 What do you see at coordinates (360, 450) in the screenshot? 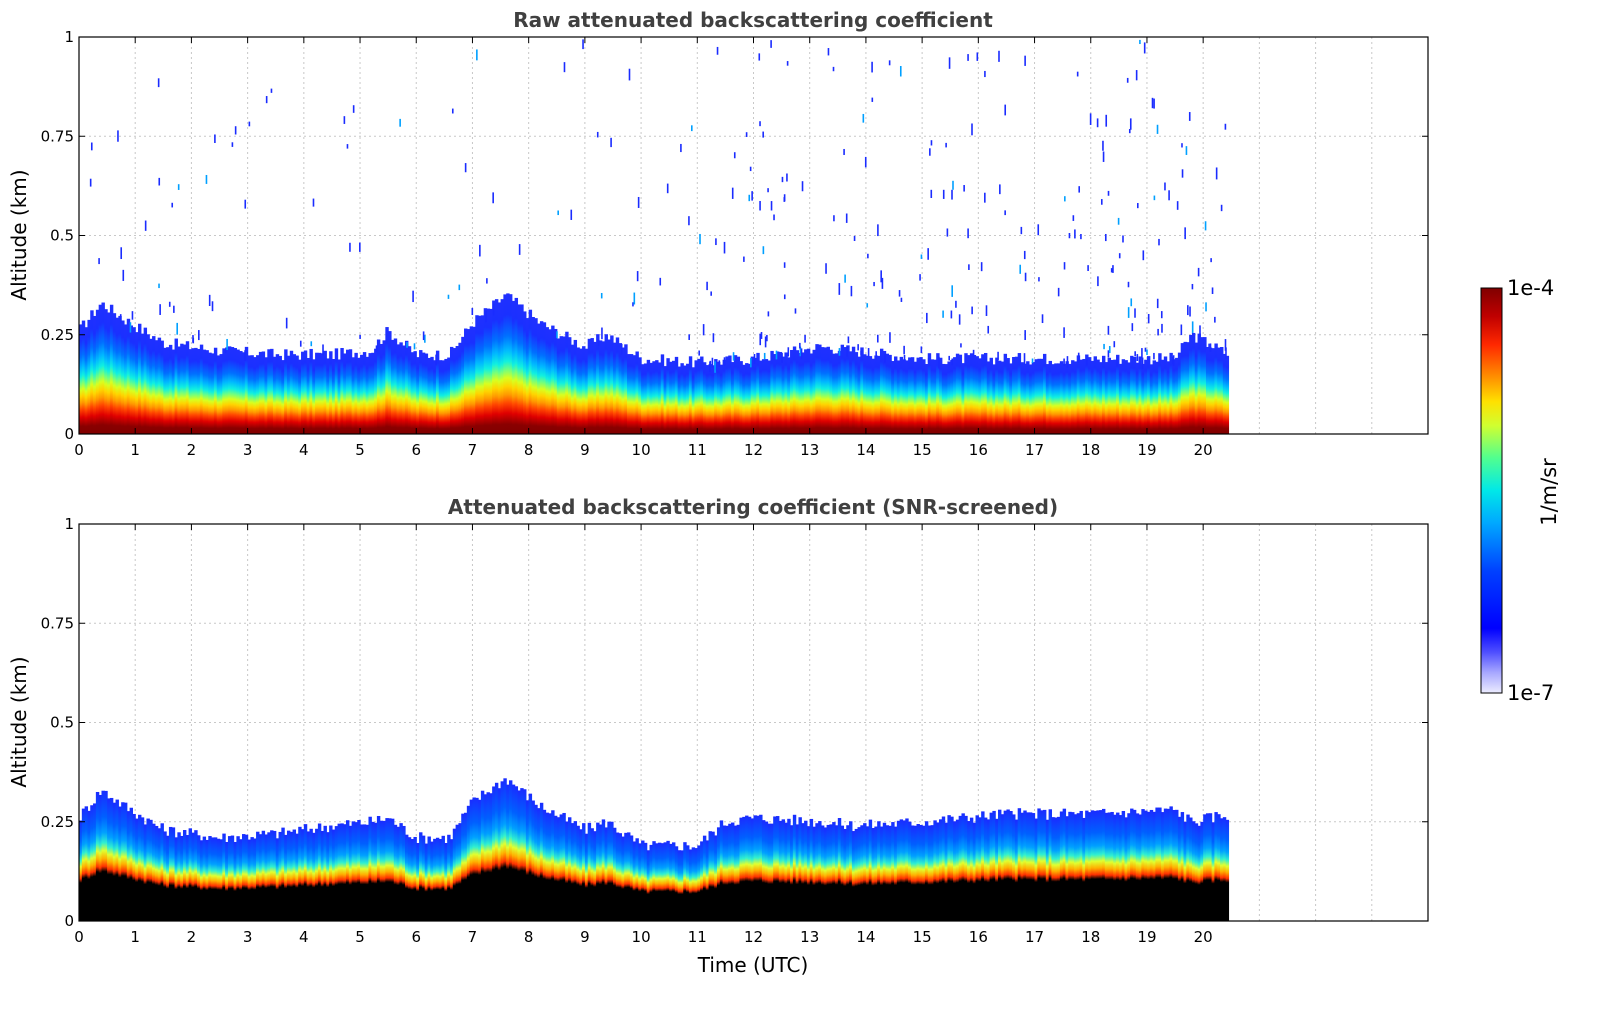
I see `x-tick-label: 5` at bounding box center [360, 450].